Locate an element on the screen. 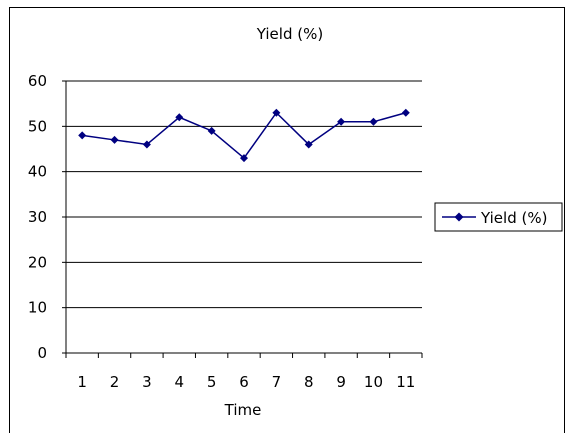  x-tick-label: 1 is located at coordinates (82, 382).